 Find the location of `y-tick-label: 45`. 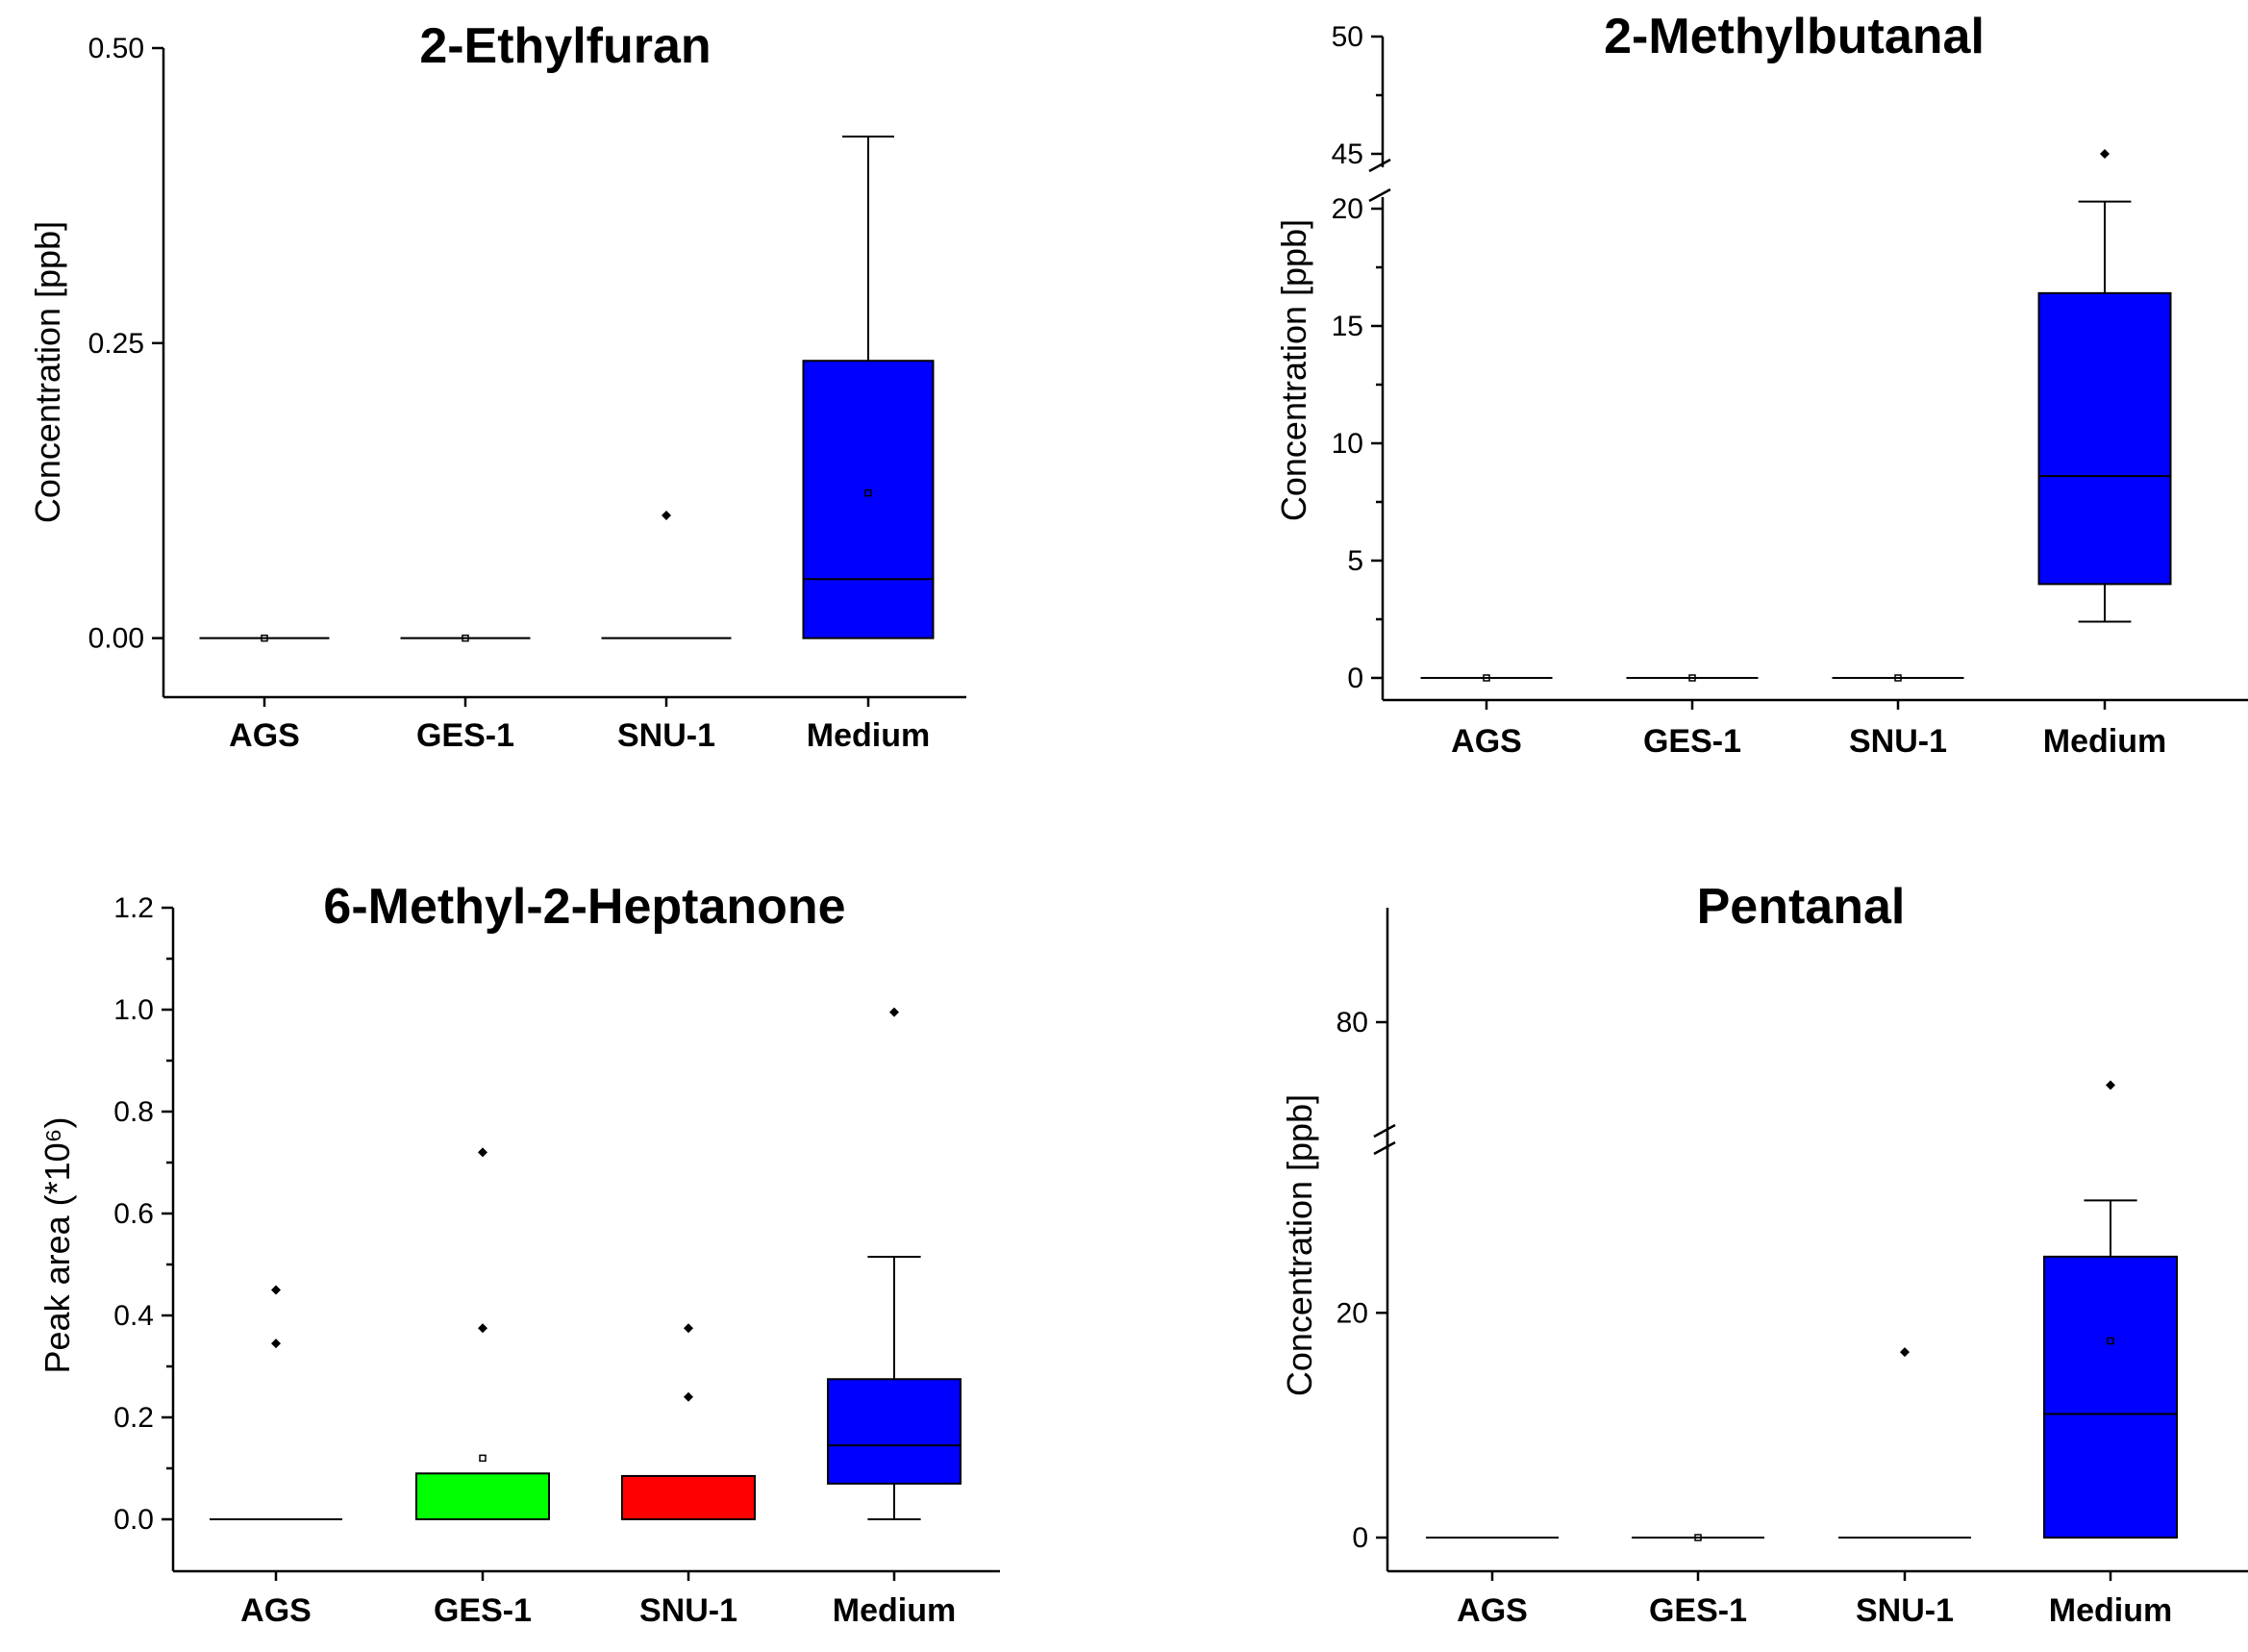

y-tick-label: 45 is located at coordinates (1347, 154).